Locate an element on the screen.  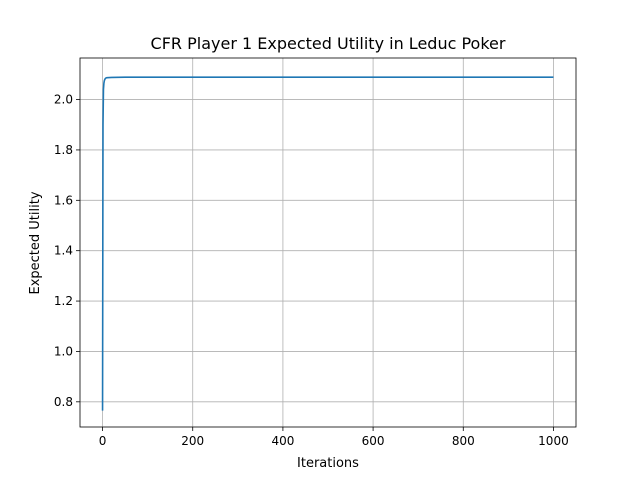
x-tick-label: 0 is located at coordinates (103, 441).